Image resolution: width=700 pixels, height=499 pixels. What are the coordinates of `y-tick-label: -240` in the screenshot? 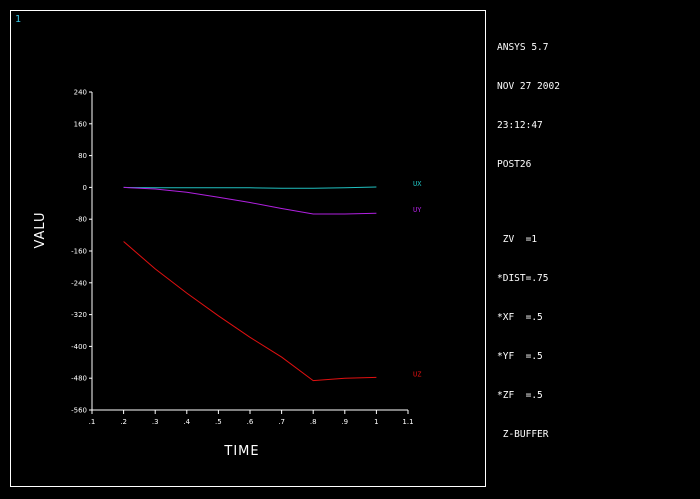 It's located at (79, 283).